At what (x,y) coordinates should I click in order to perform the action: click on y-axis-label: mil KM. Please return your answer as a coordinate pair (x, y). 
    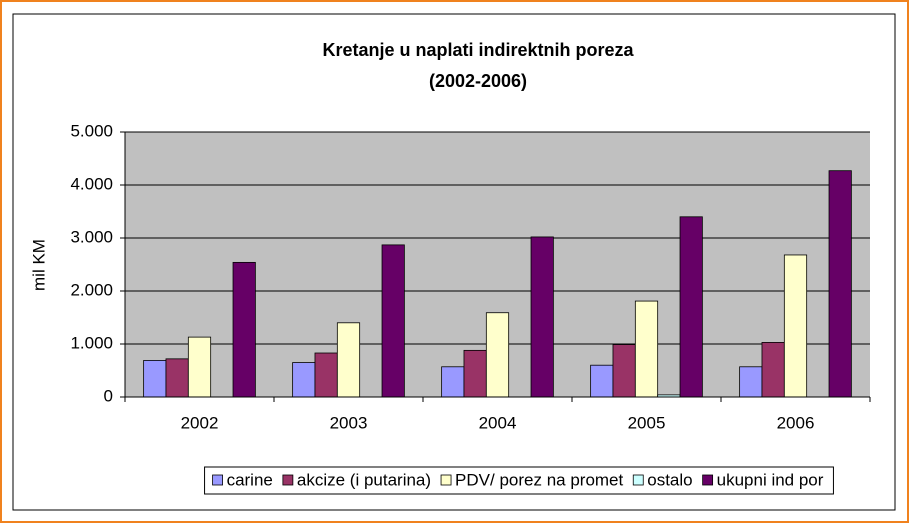
    Looking at the image, I should click on (38, 265).